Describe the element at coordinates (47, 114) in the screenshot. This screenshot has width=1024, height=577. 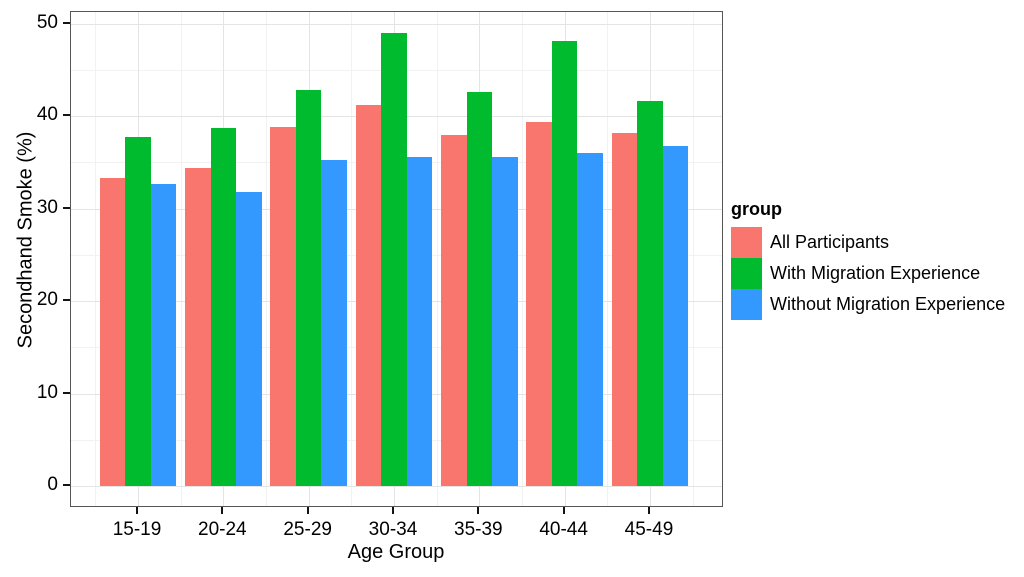
I see `y-tick-label: 40` at that location.